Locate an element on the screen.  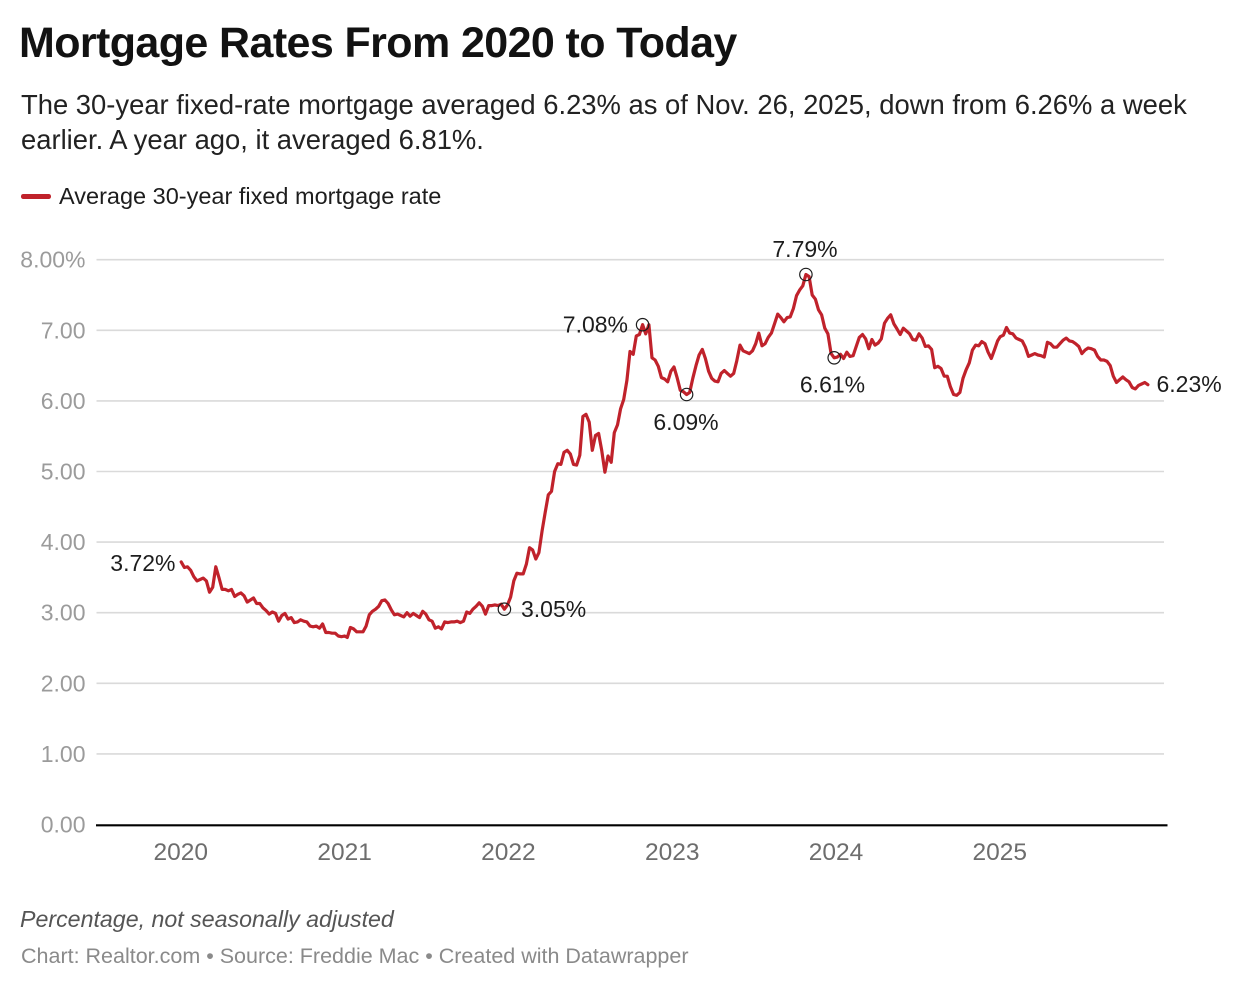
svg-text: 2022 is located at coordinates (508, 852).